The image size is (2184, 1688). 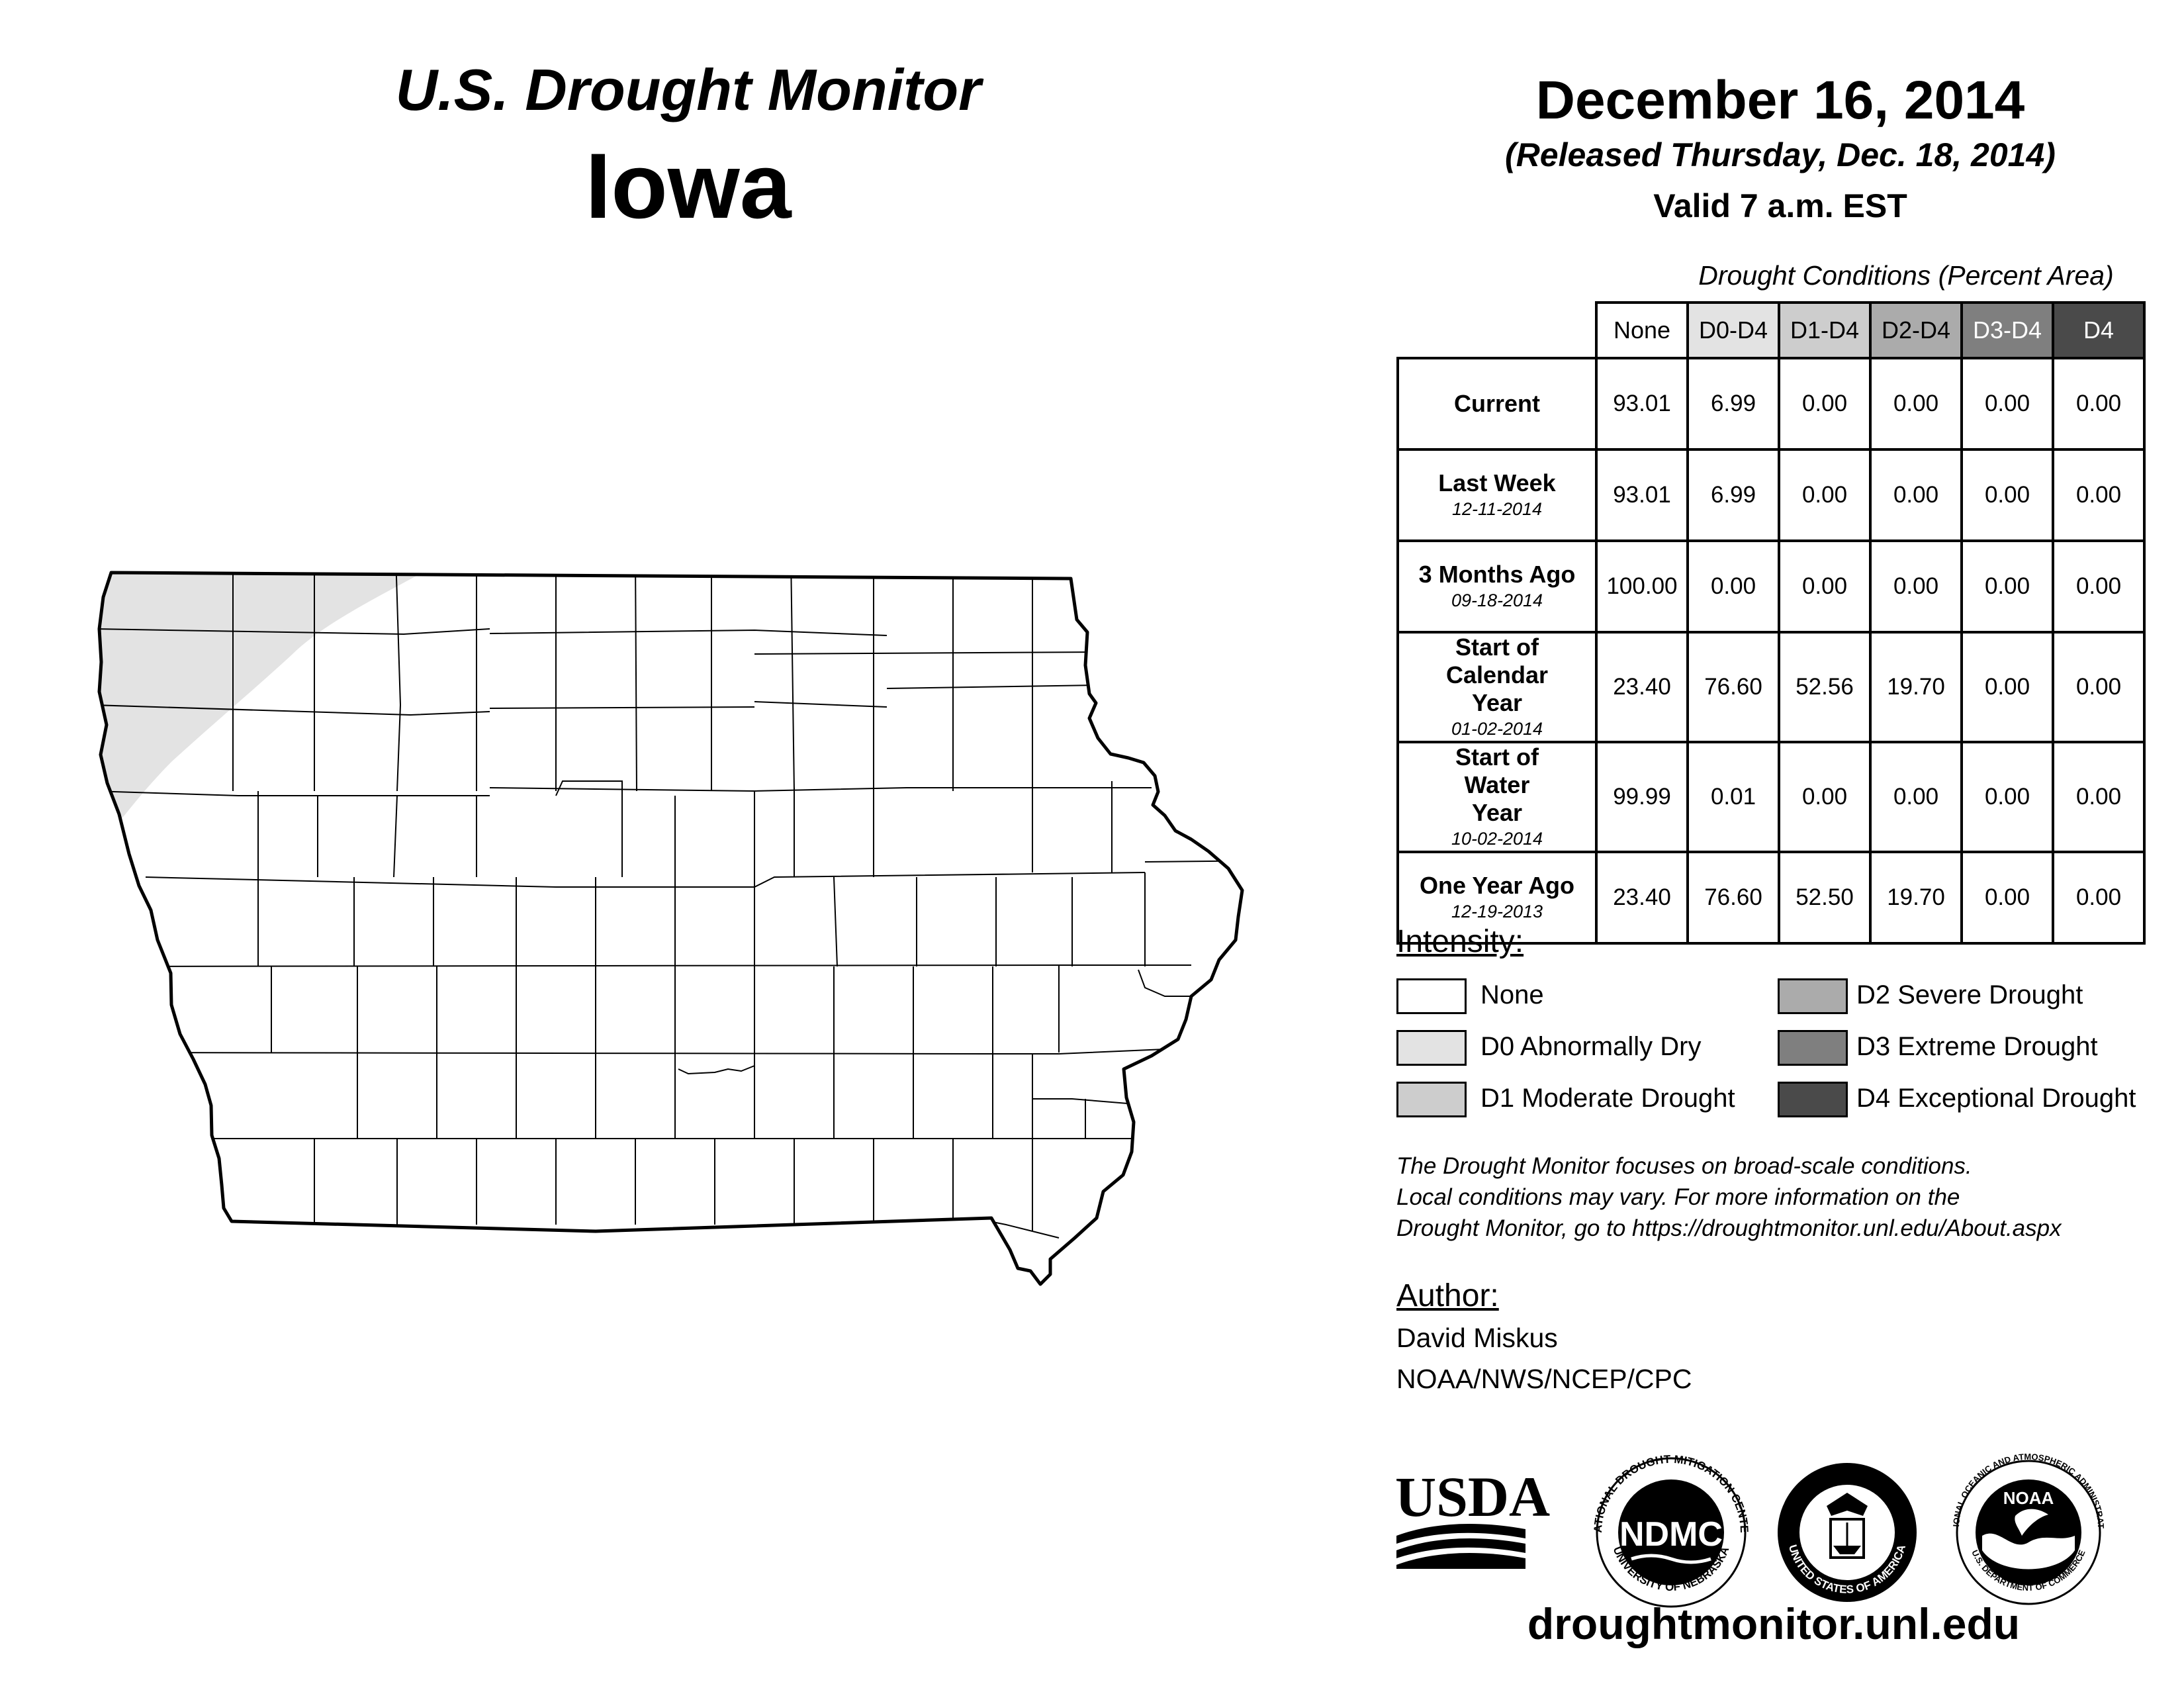 I want to click on table-title: Drought Conditions (Percent Area), so click(x=1906, y=275).